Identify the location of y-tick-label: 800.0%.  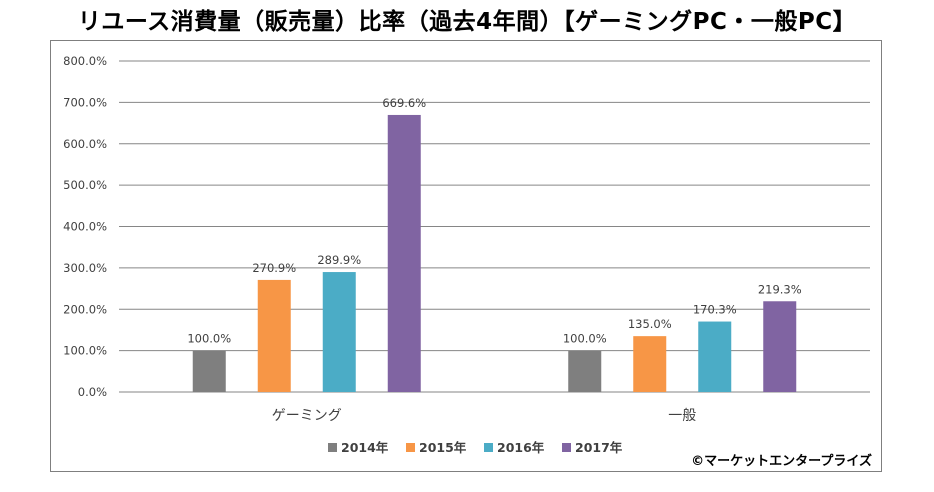
(85, 61).